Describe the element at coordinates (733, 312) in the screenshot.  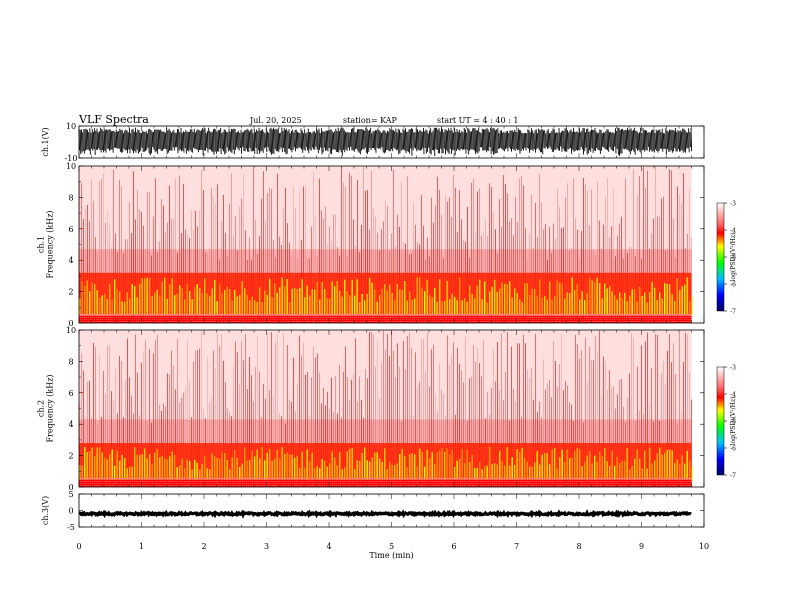
I see `ch1-spectrogram-colorbar-tick-label: -7` at that location.